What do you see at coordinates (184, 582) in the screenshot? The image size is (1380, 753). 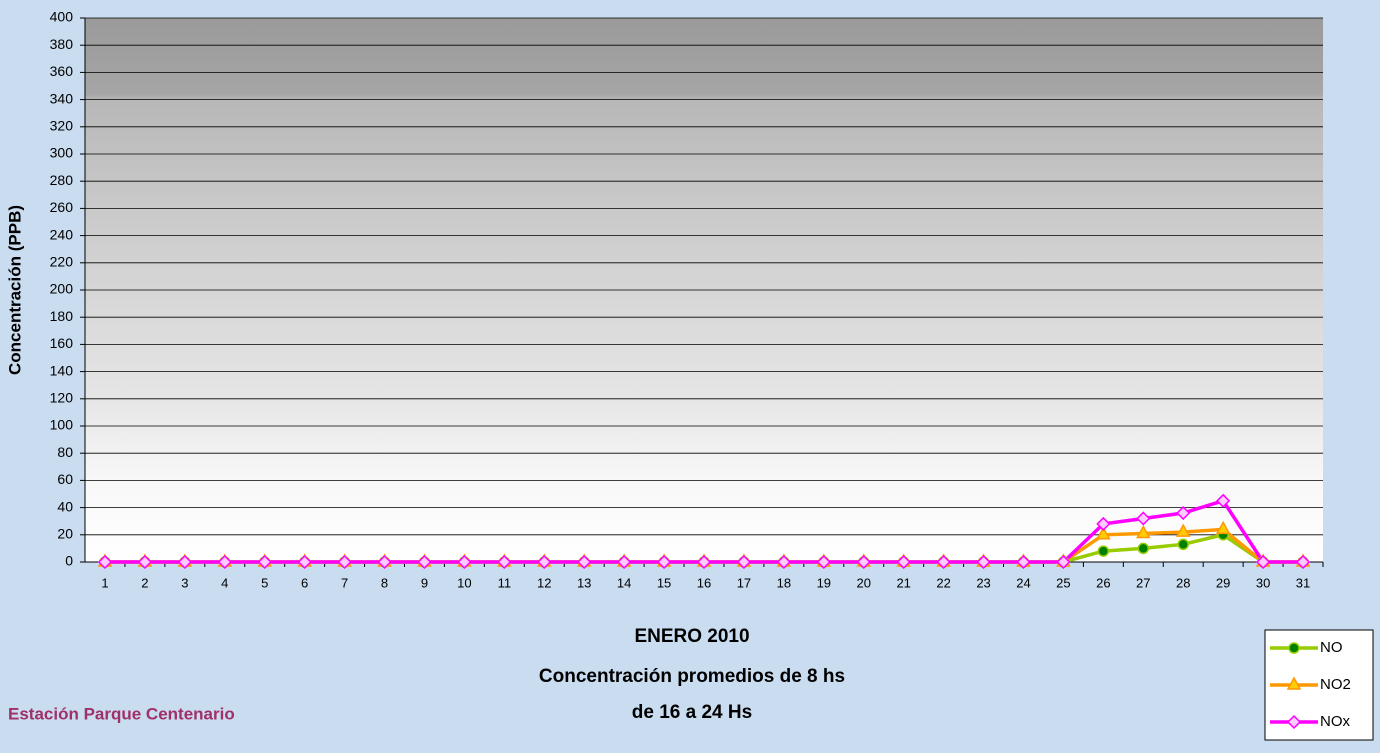 I see `x-tick-label: 3` at bounding box center [184, 582].